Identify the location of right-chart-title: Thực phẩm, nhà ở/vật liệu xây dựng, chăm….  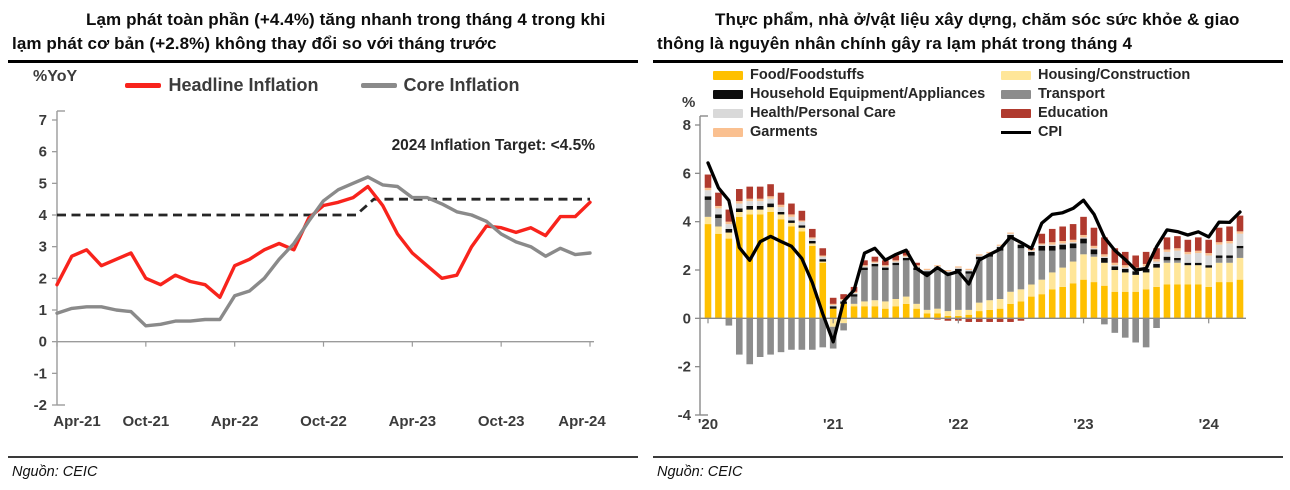
(948, 31).